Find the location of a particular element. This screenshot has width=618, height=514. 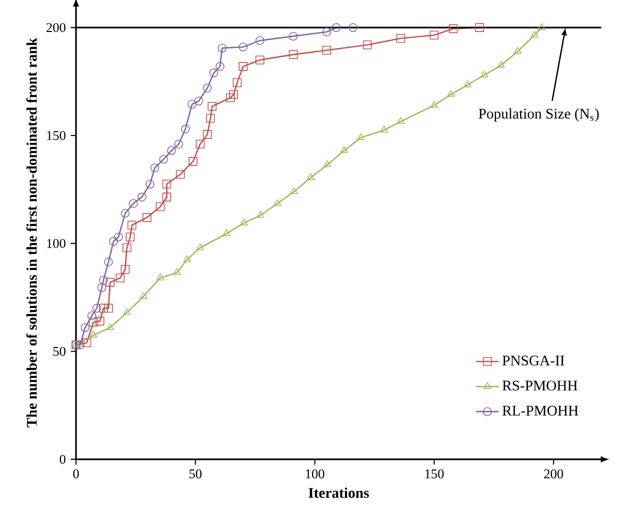

y-tick-label: 150 is located at coordinates (56, 135).